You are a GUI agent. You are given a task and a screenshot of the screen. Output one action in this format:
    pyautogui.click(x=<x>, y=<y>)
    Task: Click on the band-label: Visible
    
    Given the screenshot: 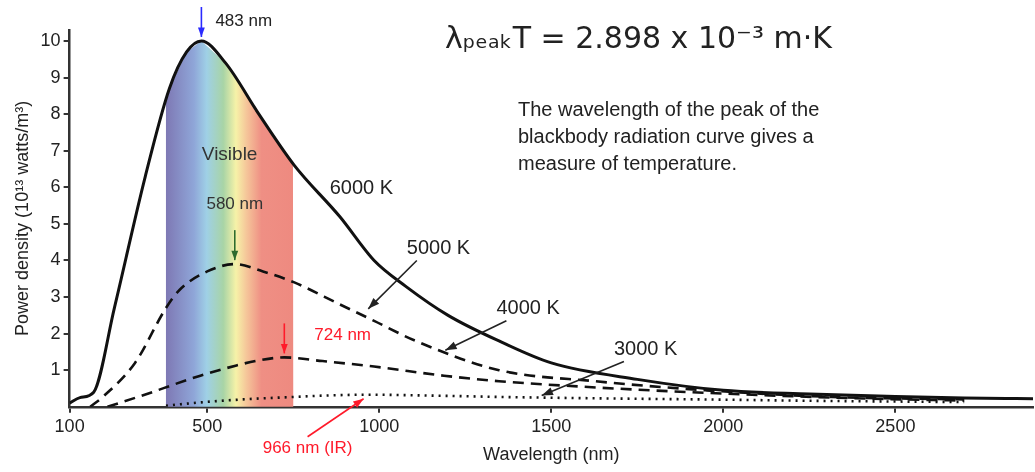 What is the action you would take?
    pyautogui.click(x=229, y=153)
    